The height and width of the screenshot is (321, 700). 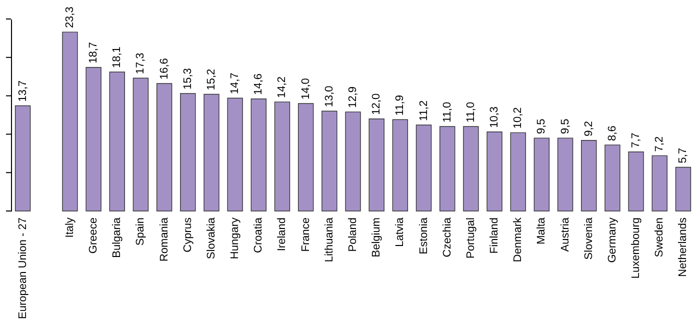 I want to click on x-tick-label: Luxembourg, so click(x=636, y=248).